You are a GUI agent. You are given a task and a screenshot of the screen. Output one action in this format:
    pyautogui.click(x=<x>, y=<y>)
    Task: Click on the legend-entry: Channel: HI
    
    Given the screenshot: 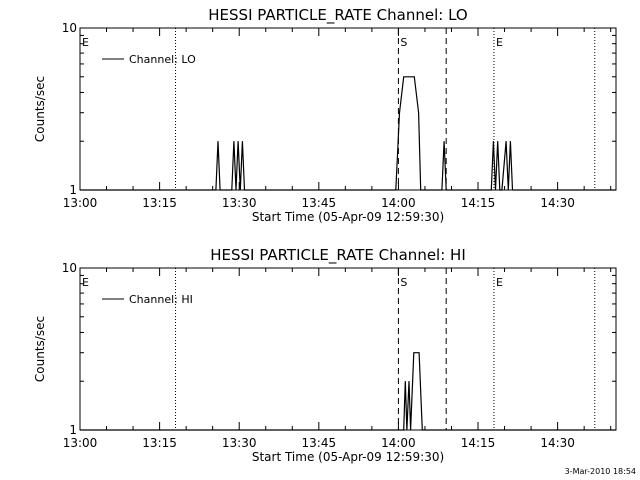 What is the action you would take?
    pyautogui.click(x=161, y=299)
    